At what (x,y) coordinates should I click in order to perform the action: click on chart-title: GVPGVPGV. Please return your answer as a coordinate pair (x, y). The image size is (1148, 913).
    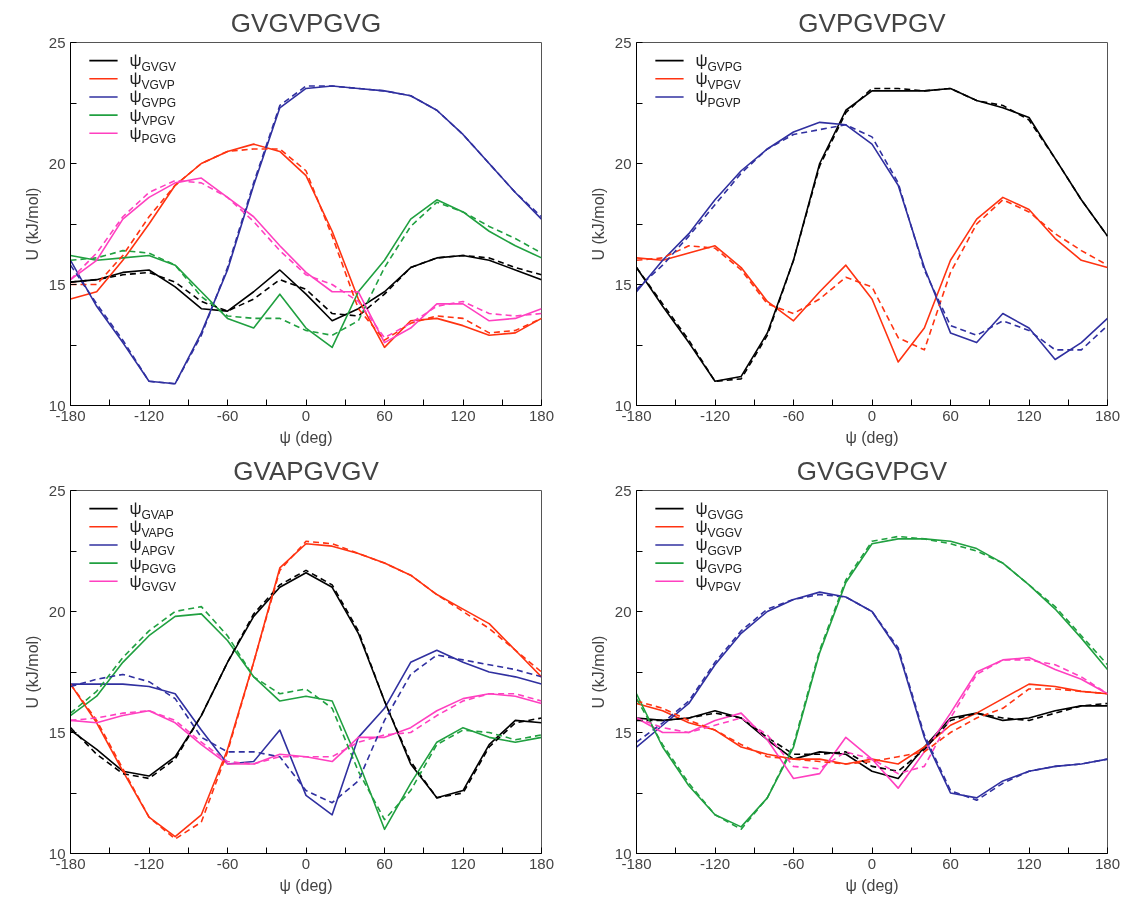
    Looking at the image, I should click on (872, 22).